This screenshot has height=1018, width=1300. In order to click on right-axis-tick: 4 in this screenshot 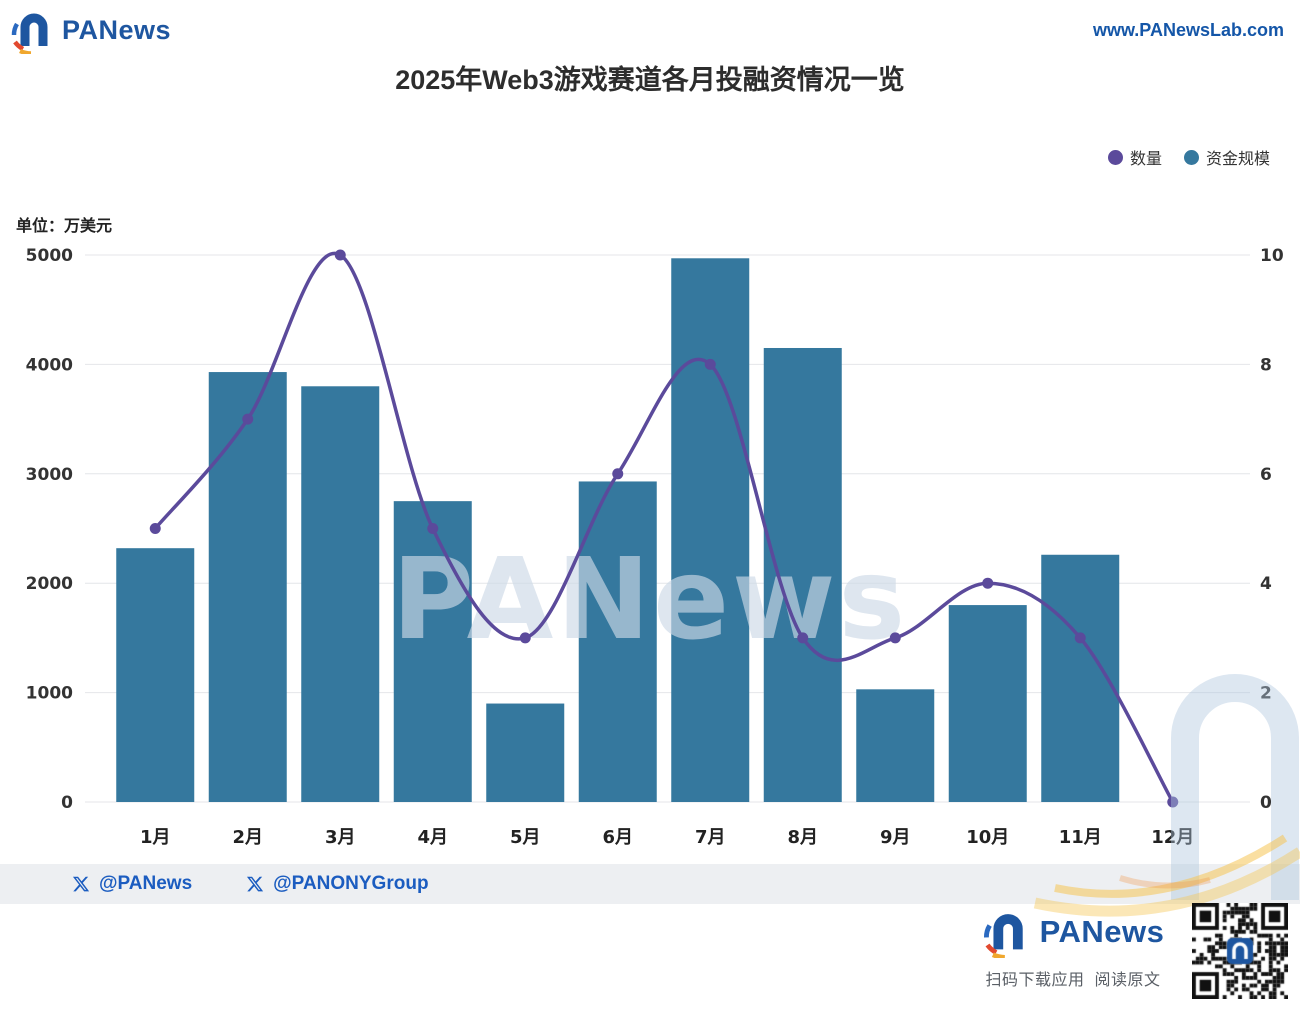, I will do `click(1266, 584)`.